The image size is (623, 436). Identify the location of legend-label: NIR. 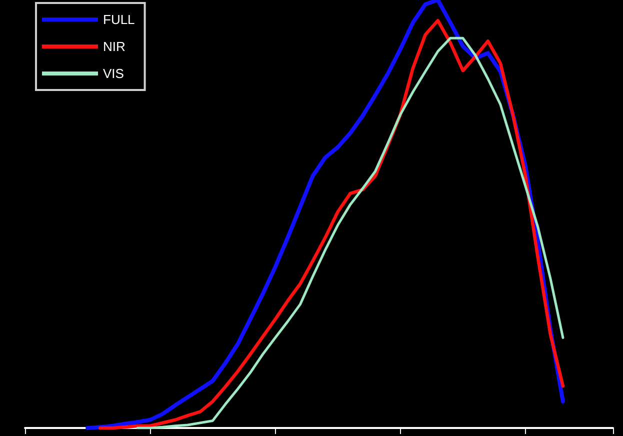
(114, 46).